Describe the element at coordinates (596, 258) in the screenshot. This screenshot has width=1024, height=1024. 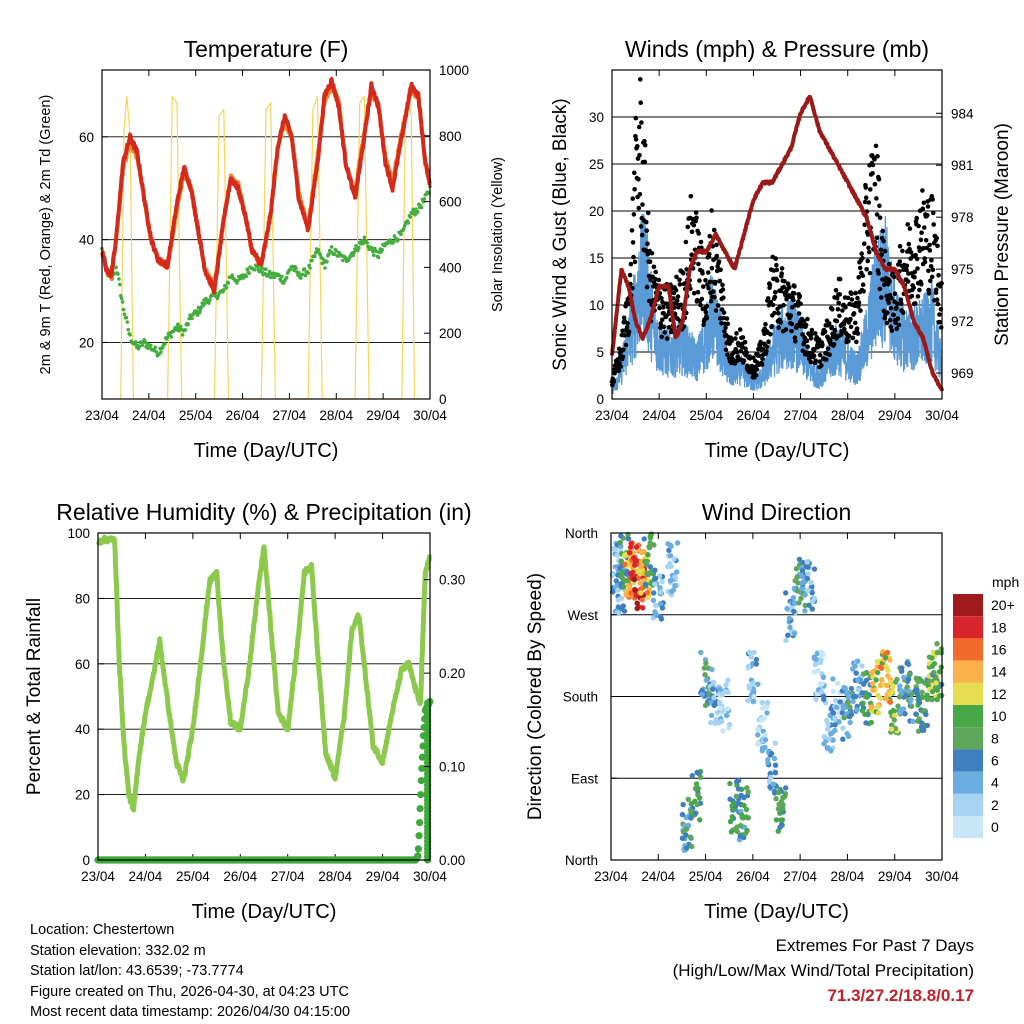
I see `y-tick-label: 15` at that location.